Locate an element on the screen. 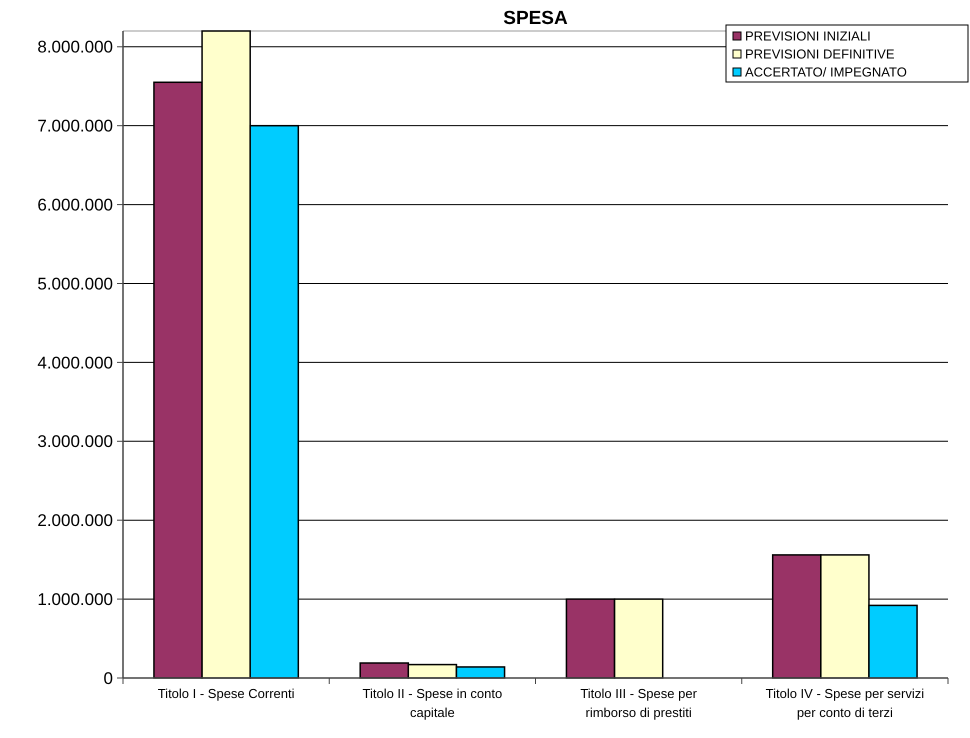  y-tick-label: 4.000.000 is located at coordinates (75, 362).